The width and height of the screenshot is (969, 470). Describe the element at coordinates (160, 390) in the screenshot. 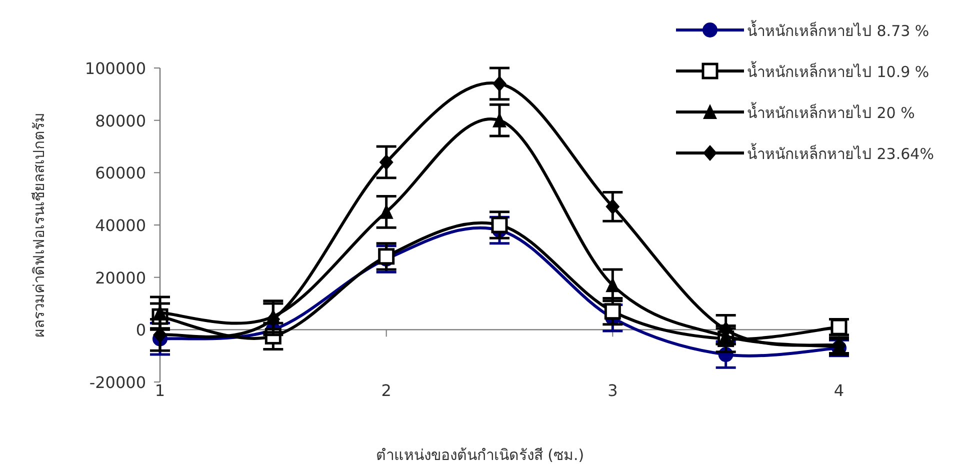

I see `x-tick-label: 1` at that location.